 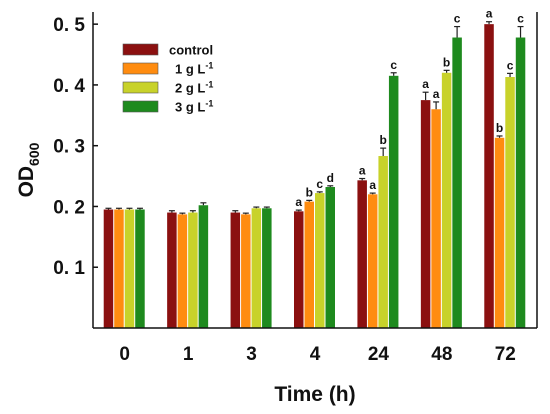 What do you see at coordinates (34, 154) in the screenshot?
I see `y-axis-title-subscript: 600` at bounding box center [34, 154].